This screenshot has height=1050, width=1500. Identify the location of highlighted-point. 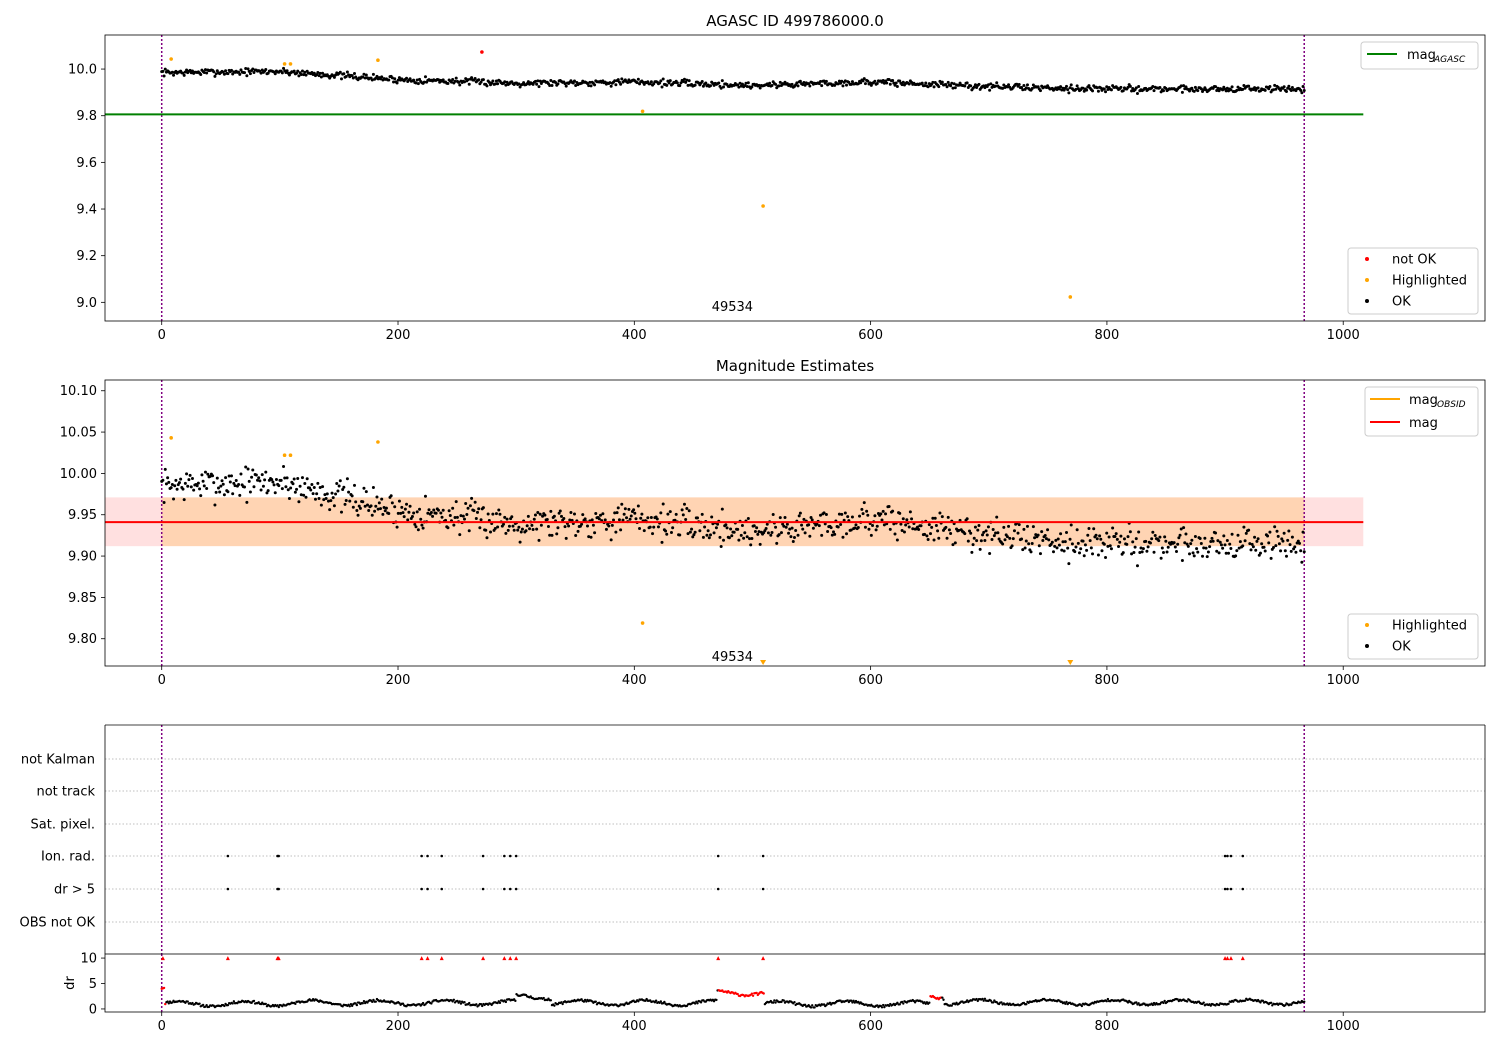
(378, 442).